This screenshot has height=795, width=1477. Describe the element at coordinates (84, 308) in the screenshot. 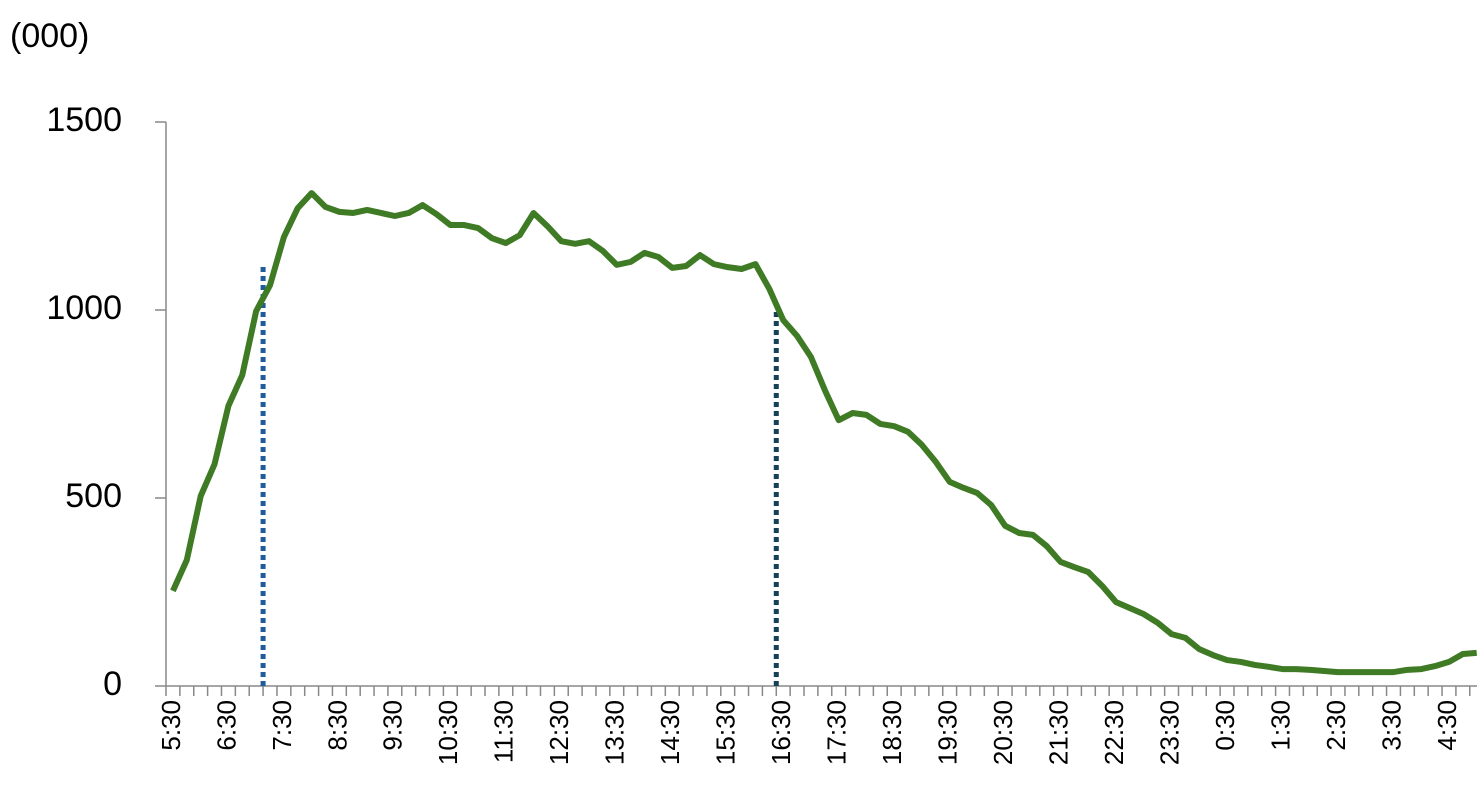

I see `y-tick-label: 1000` at that location.